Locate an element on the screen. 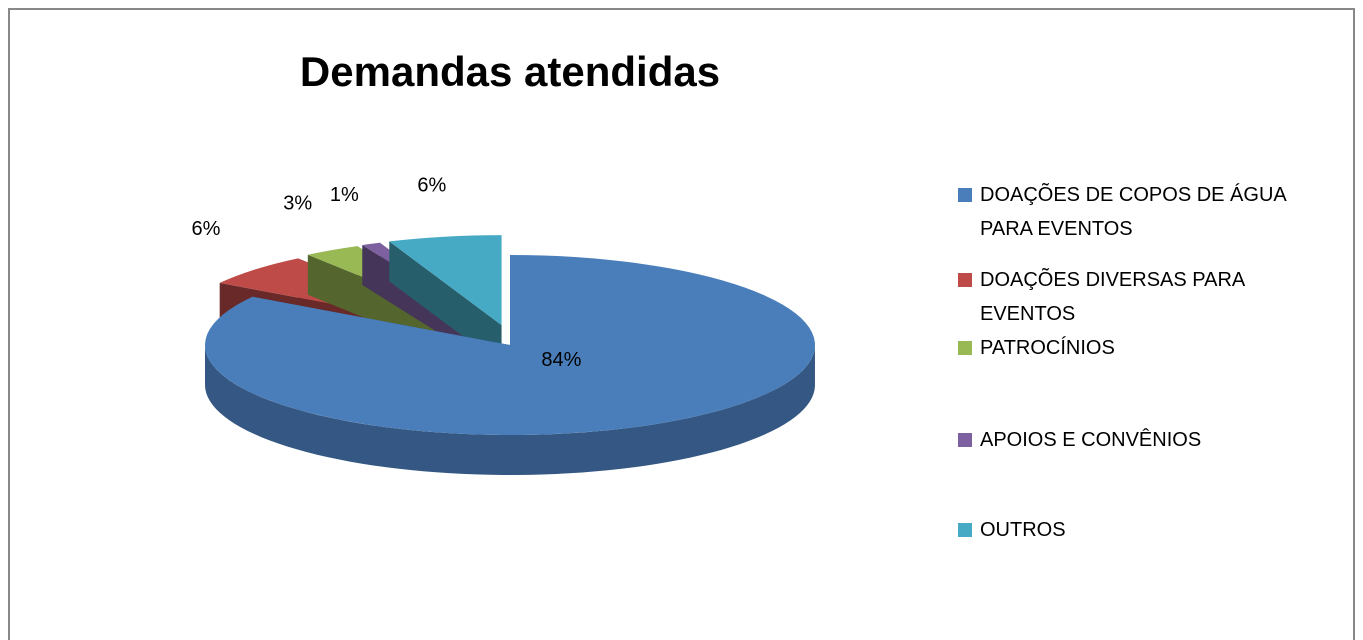 The height and width of the screenshot is (640, 1363). slice is located at coordinates (445, 300).